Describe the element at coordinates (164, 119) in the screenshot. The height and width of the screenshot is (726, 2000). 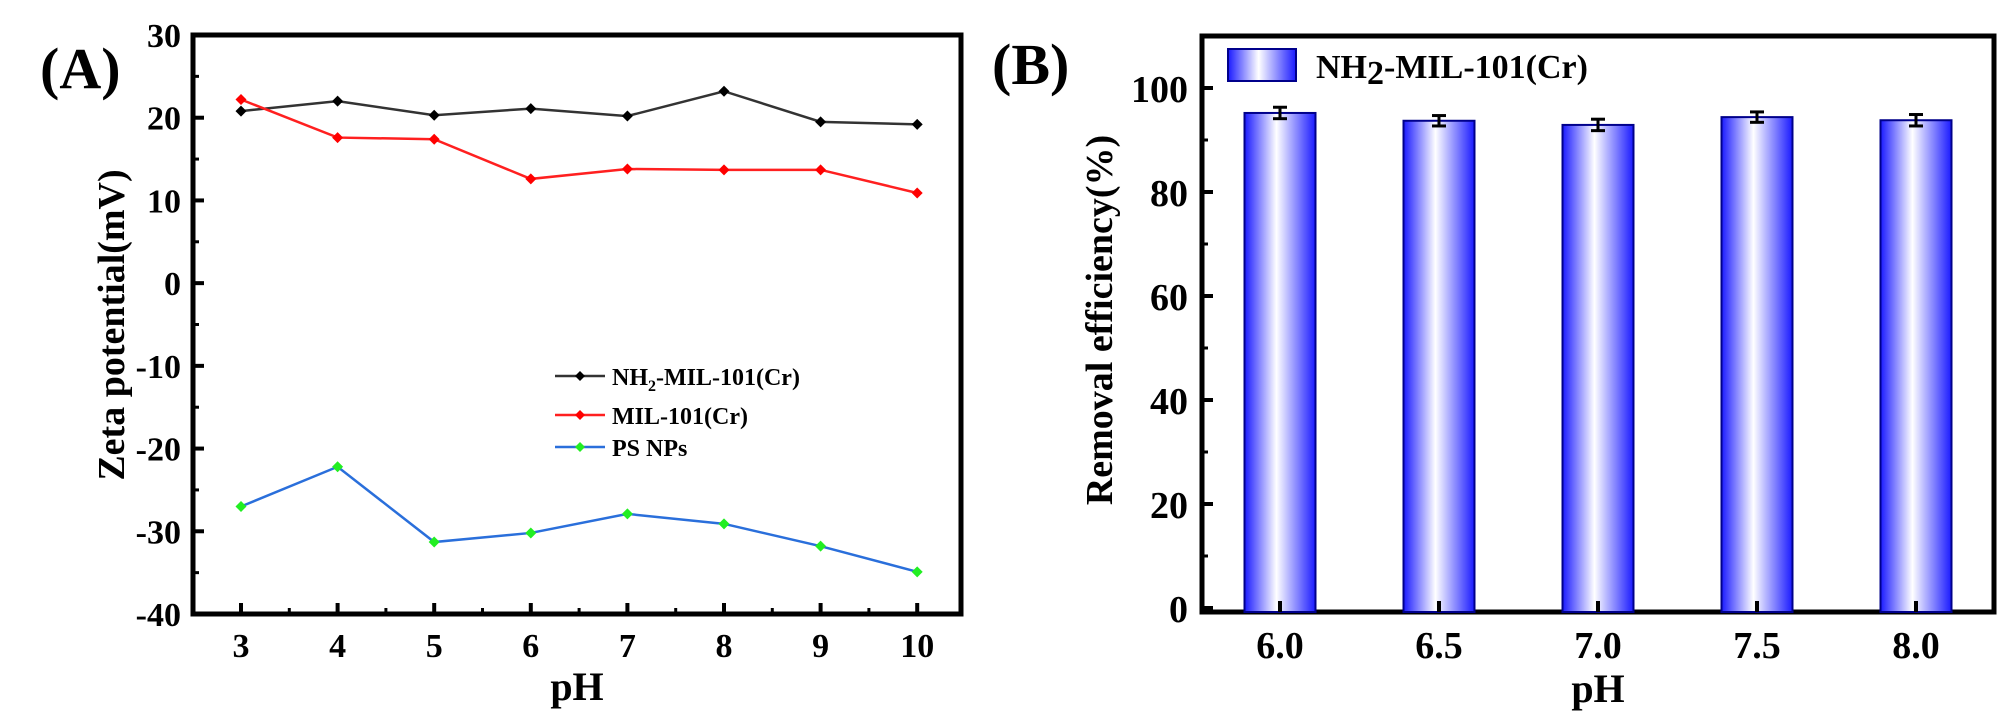
I see `panel-a-y-tick-label: 20` at that location.